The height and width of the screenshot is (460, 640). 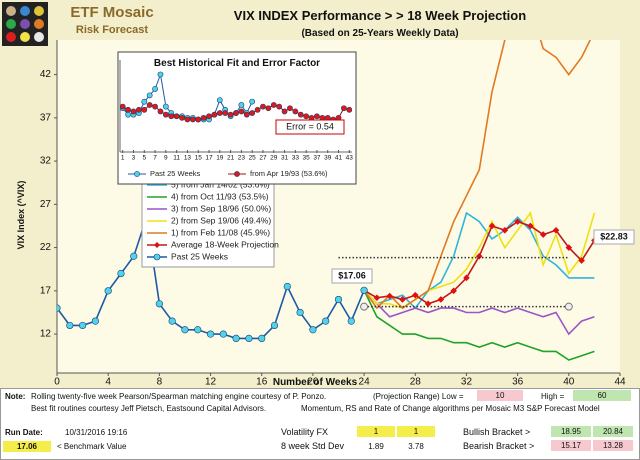 I want to click on x-tick-label: 29, so click(x=274, y=158).